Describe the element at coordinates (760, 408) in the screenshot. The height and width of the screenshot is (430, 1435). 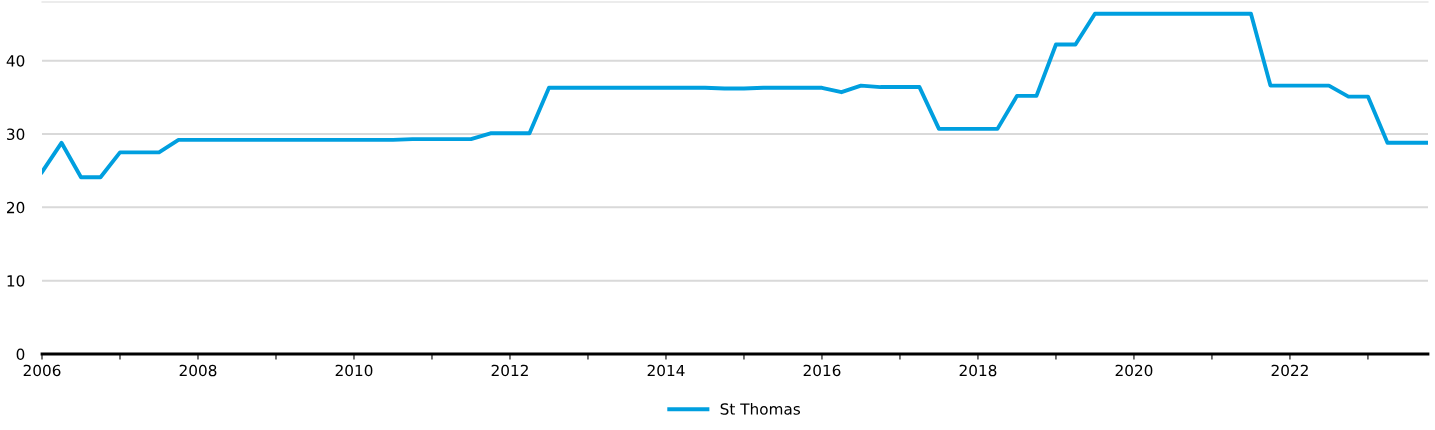
I see `legend-label: St Thomas` at that location.